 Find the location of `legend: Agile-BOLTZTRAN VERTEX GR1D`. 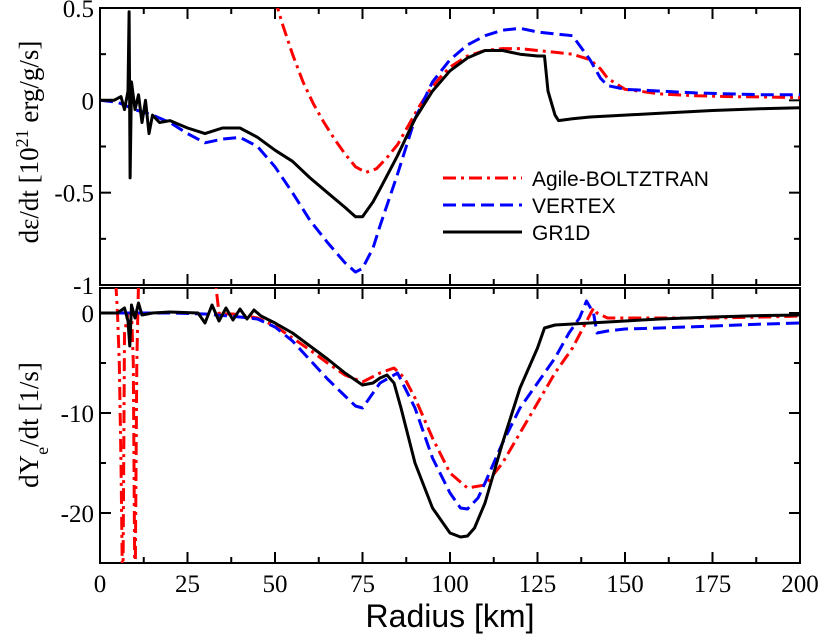

legend: Agile-BOLTZTRAN VERTEX GR1D is located at coordinates (576, 206).